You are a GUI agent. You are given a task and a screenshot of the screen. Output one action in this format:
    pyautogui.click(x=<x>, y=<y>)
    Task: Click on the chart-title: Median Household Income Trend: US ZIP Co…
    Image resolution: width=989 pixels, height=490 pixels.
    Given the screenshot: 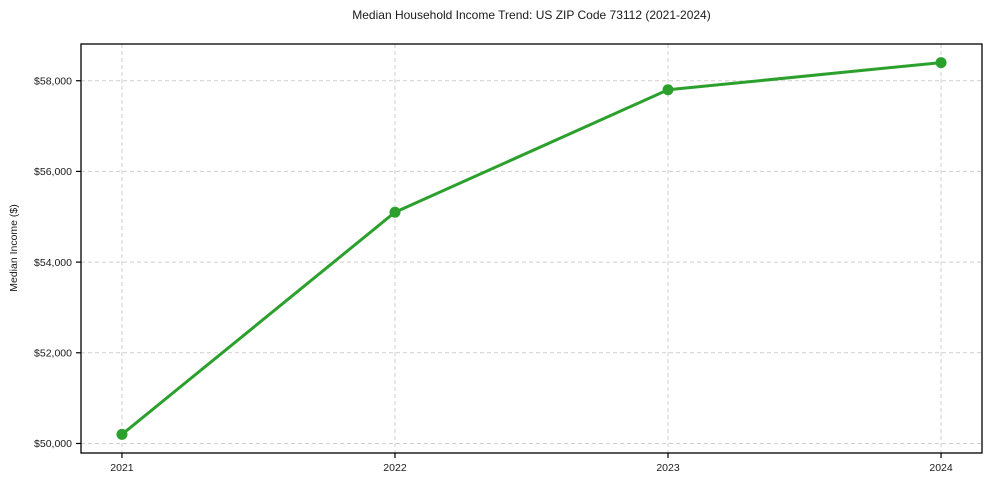 What is the action you would take?
    pyautogui.click(x=531, y=15)
    